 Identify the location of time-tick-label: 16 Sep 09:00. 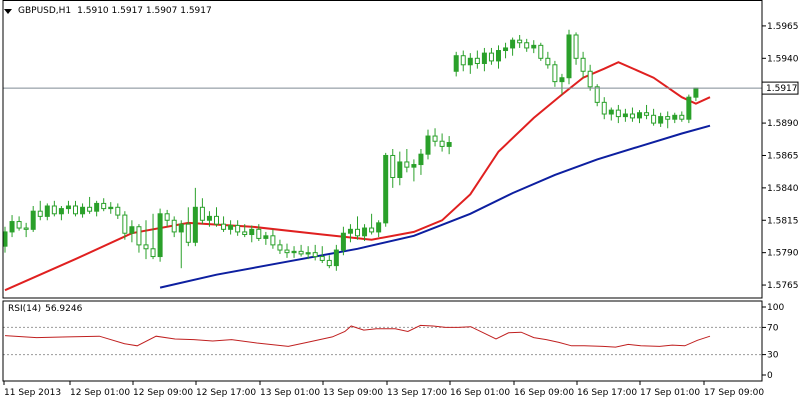
(544, 393).